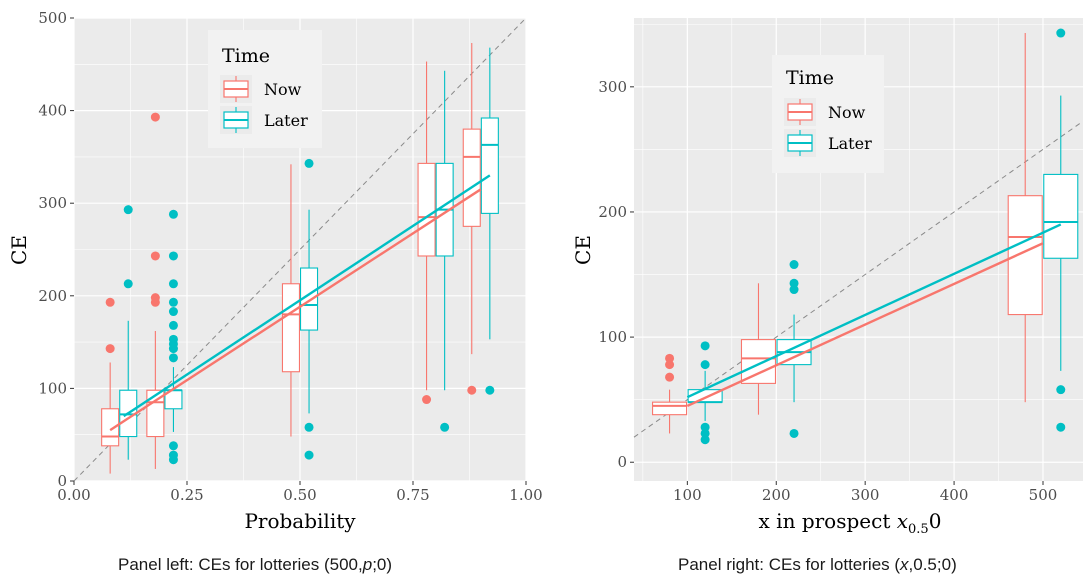 This screenshot has height=588, width=1083. Describe the element at coordinates (186, 495) in the screenshot. I see `left-x-tick-label: 0.25` at that location.